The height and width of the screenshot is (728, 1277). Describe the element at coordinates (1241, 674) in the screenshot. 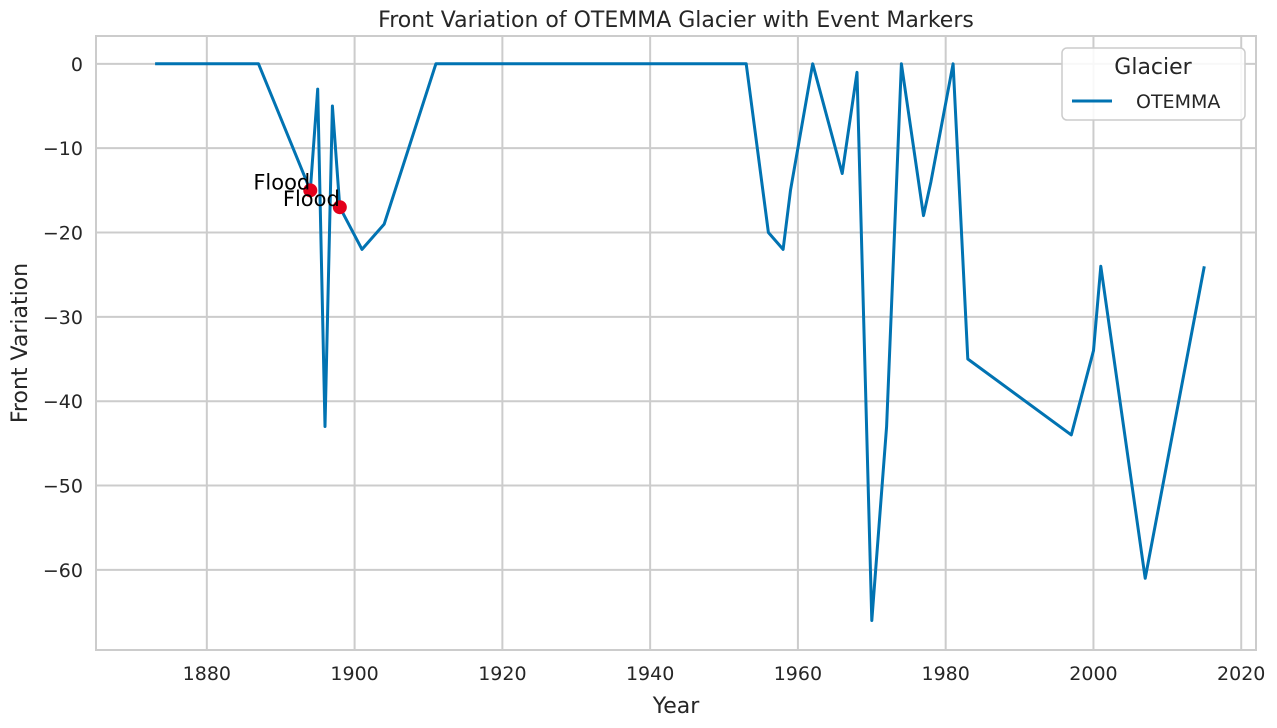

I see `x-tick-label: 2020` at that location.